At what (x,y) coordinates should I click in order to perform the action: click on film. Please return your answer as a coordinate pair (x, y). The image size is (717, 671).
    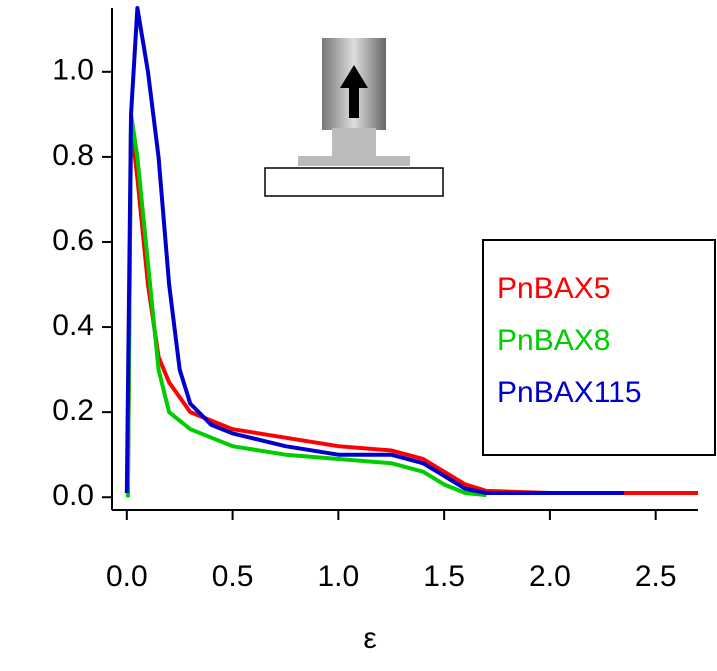
    Looking at the image, I should click on (354, 161).